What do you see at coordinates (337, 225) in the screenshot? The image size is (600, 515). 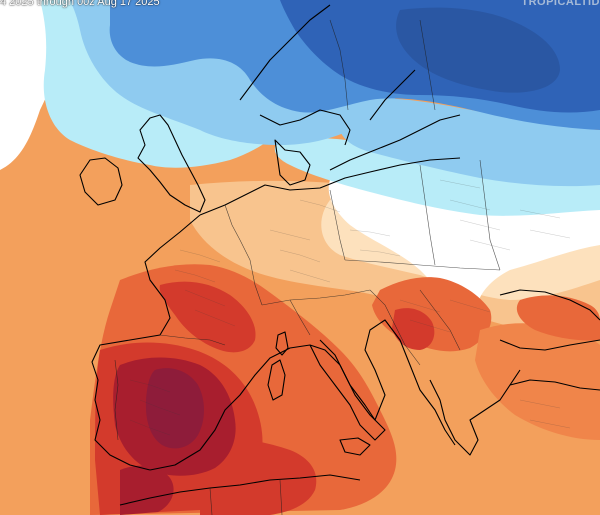 I see `border-germany-poland` at bounding box center [337, 225].